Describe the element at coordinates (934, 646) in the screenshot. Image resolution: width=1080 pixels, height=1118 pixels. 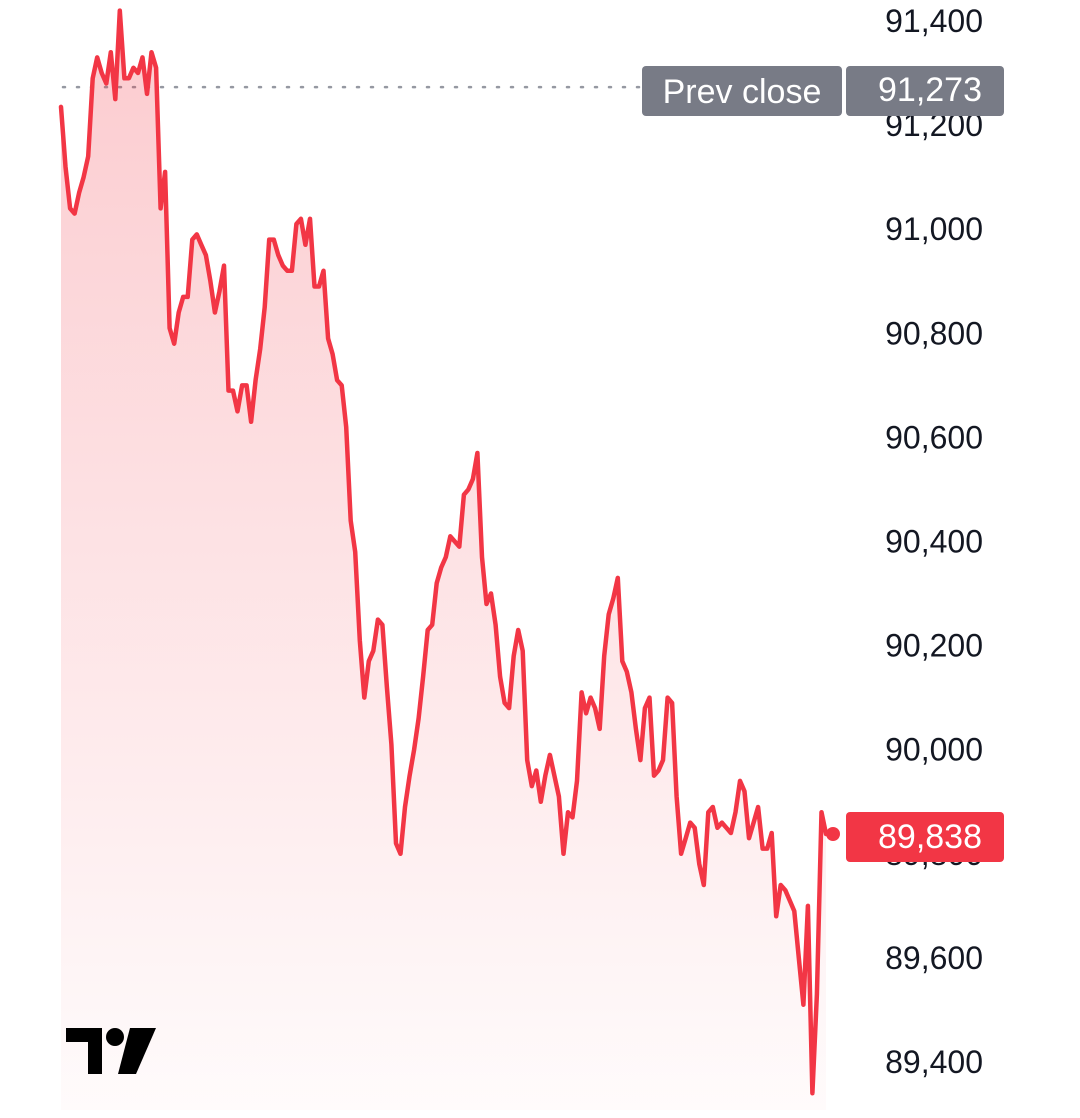
I see `y-tick-label: 90,200` at that location.